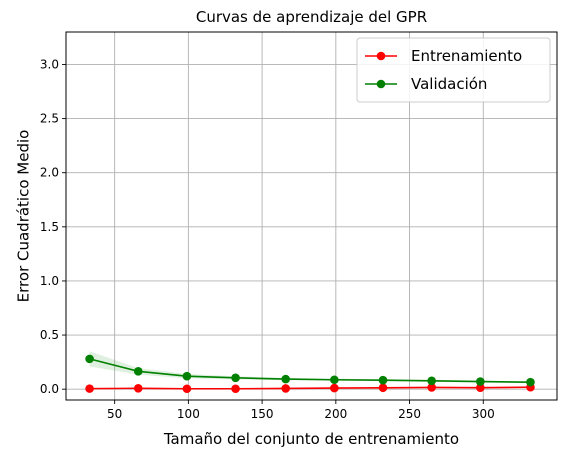 The width and height of the screenshot is (571, 463). I want to click on series-lines, so click(310, 374).